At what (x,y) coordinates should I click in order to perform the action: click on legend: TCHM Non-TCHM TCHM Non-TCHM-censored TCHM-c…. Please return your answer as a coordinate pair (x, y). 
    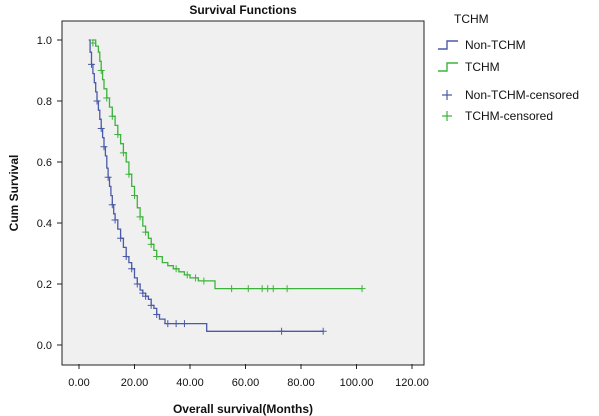
    Looking at the image, I should click on (508, 67).